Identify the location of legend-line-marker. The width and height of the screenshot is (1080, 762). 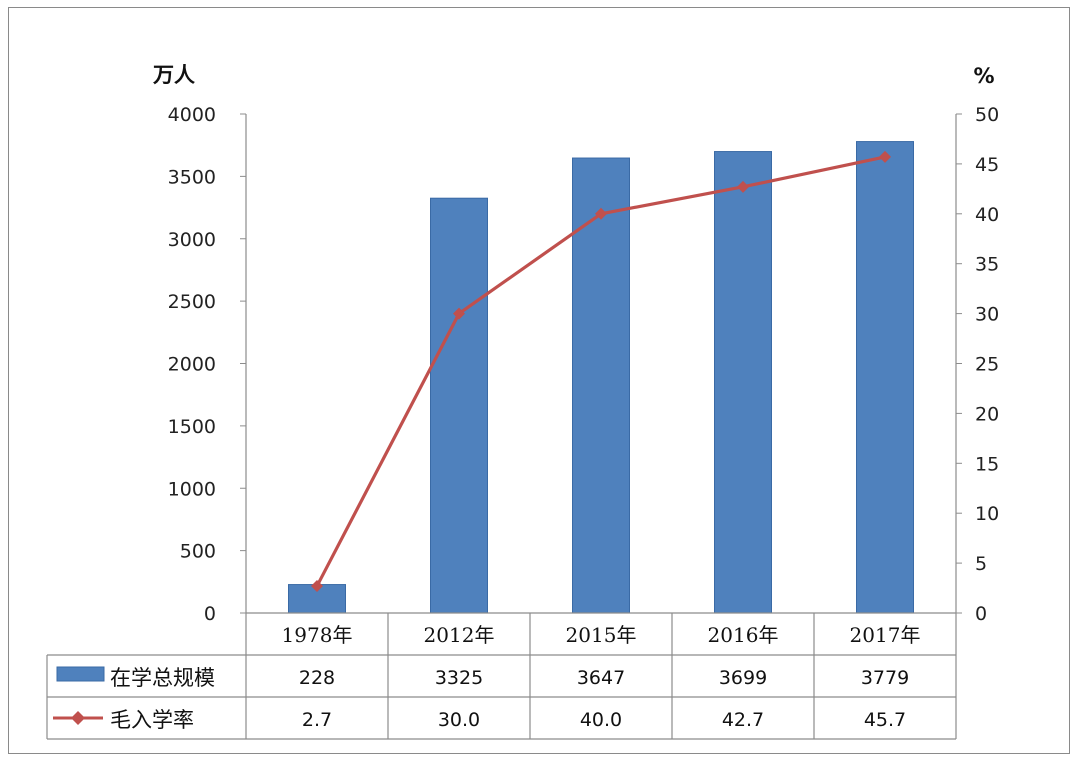
(78, 718).